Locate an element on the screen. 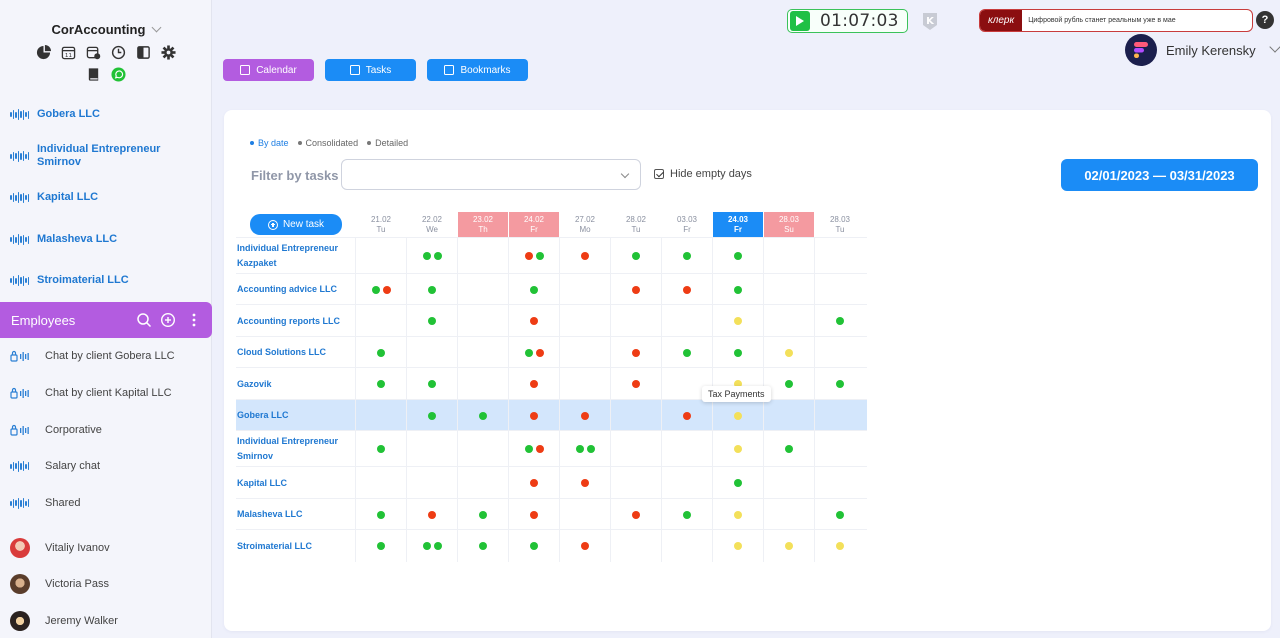 The width and height of the screenshot is (1280, 638). sidebar-client-item: Individual Entrepreneur Smirnov is located at coordinates (93, 156).